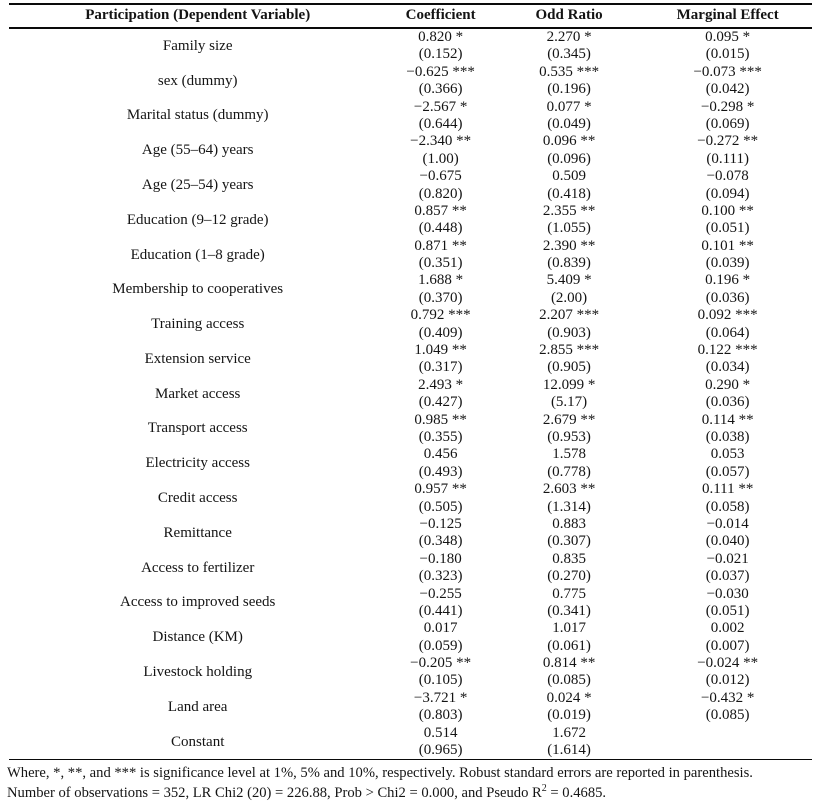 Image resolution: width=820 pixels, height=811 pixels. What do you see at coordinates (198, 602) in the screenshot?
I see `variable-label: Access to improved seeds` at bounding box center [198, 602].